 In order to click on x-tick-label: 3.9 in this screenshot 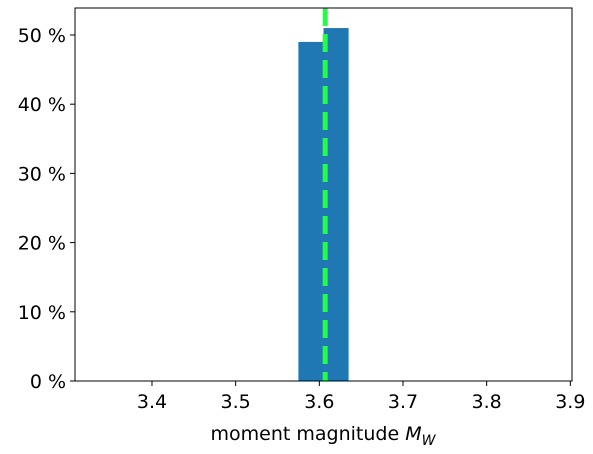, I will do `click(570, 402)`.